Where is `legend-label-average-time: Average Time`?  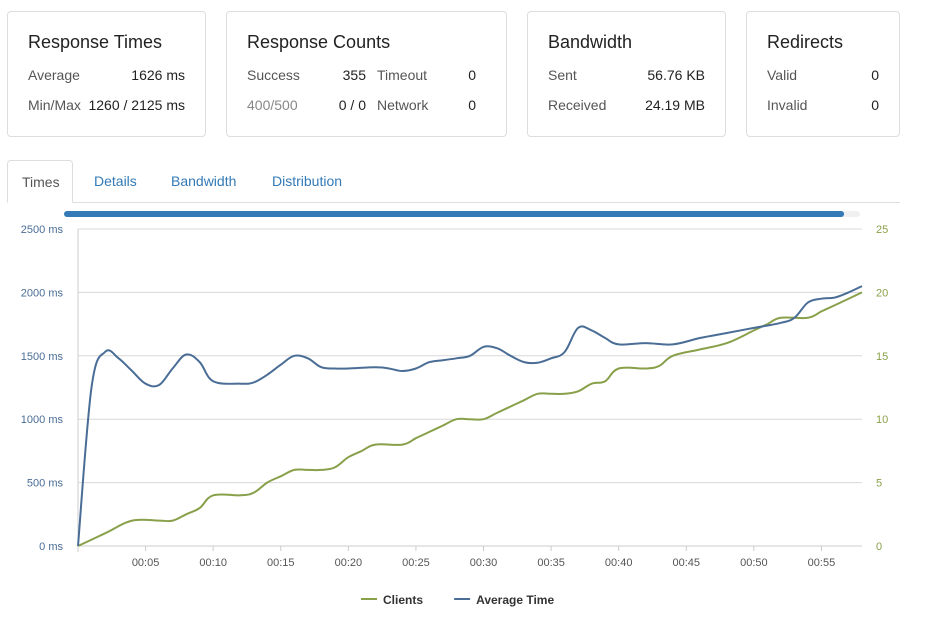 legend-label-average-time: Average Time is located at coordinates (515, 600).